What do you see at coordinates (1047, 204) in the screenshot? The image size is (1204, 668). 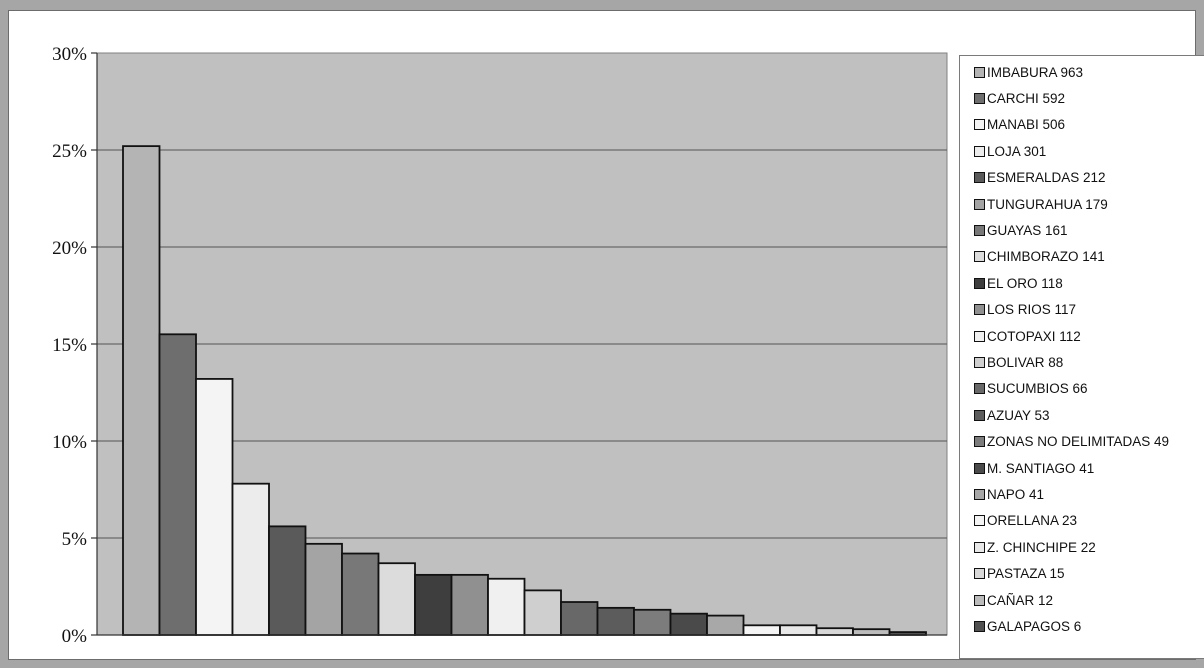 I see `legend-label: TUNGURAHUA 179` at bounding box center [1047, 204].